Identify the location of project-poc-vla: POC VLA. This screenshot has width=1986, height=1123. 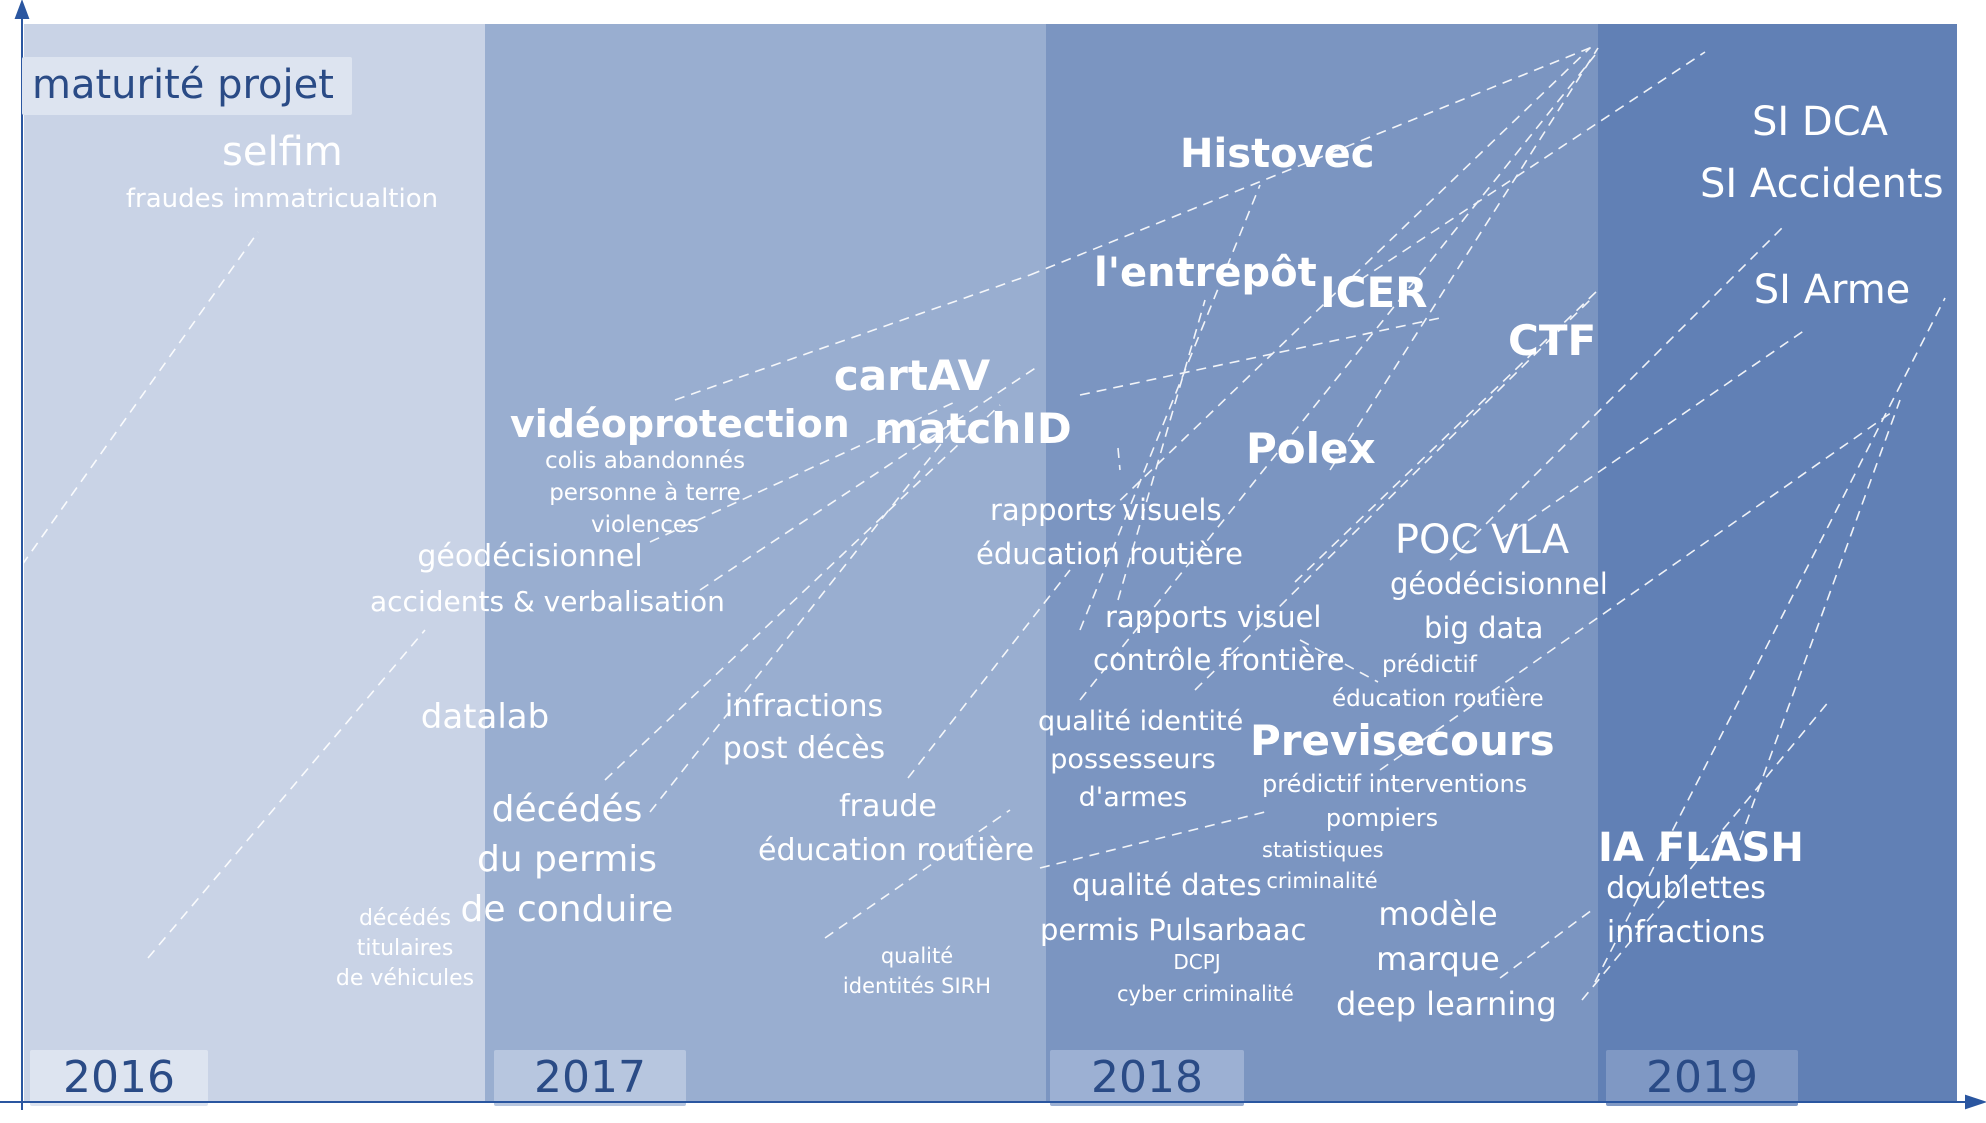
(1482, 540).